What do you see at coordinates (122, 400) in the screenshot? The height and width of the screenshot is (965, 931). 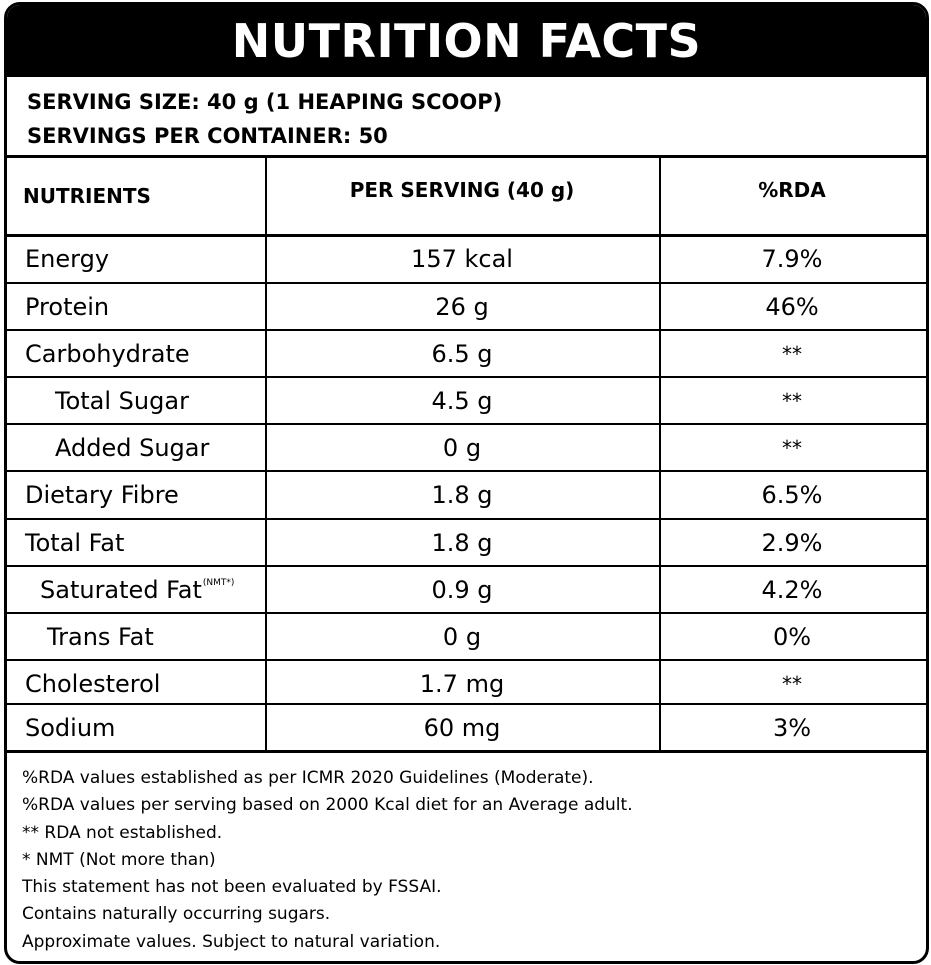 I see `nutrient-name: Total Sugar` at bounding box center [122, 400].